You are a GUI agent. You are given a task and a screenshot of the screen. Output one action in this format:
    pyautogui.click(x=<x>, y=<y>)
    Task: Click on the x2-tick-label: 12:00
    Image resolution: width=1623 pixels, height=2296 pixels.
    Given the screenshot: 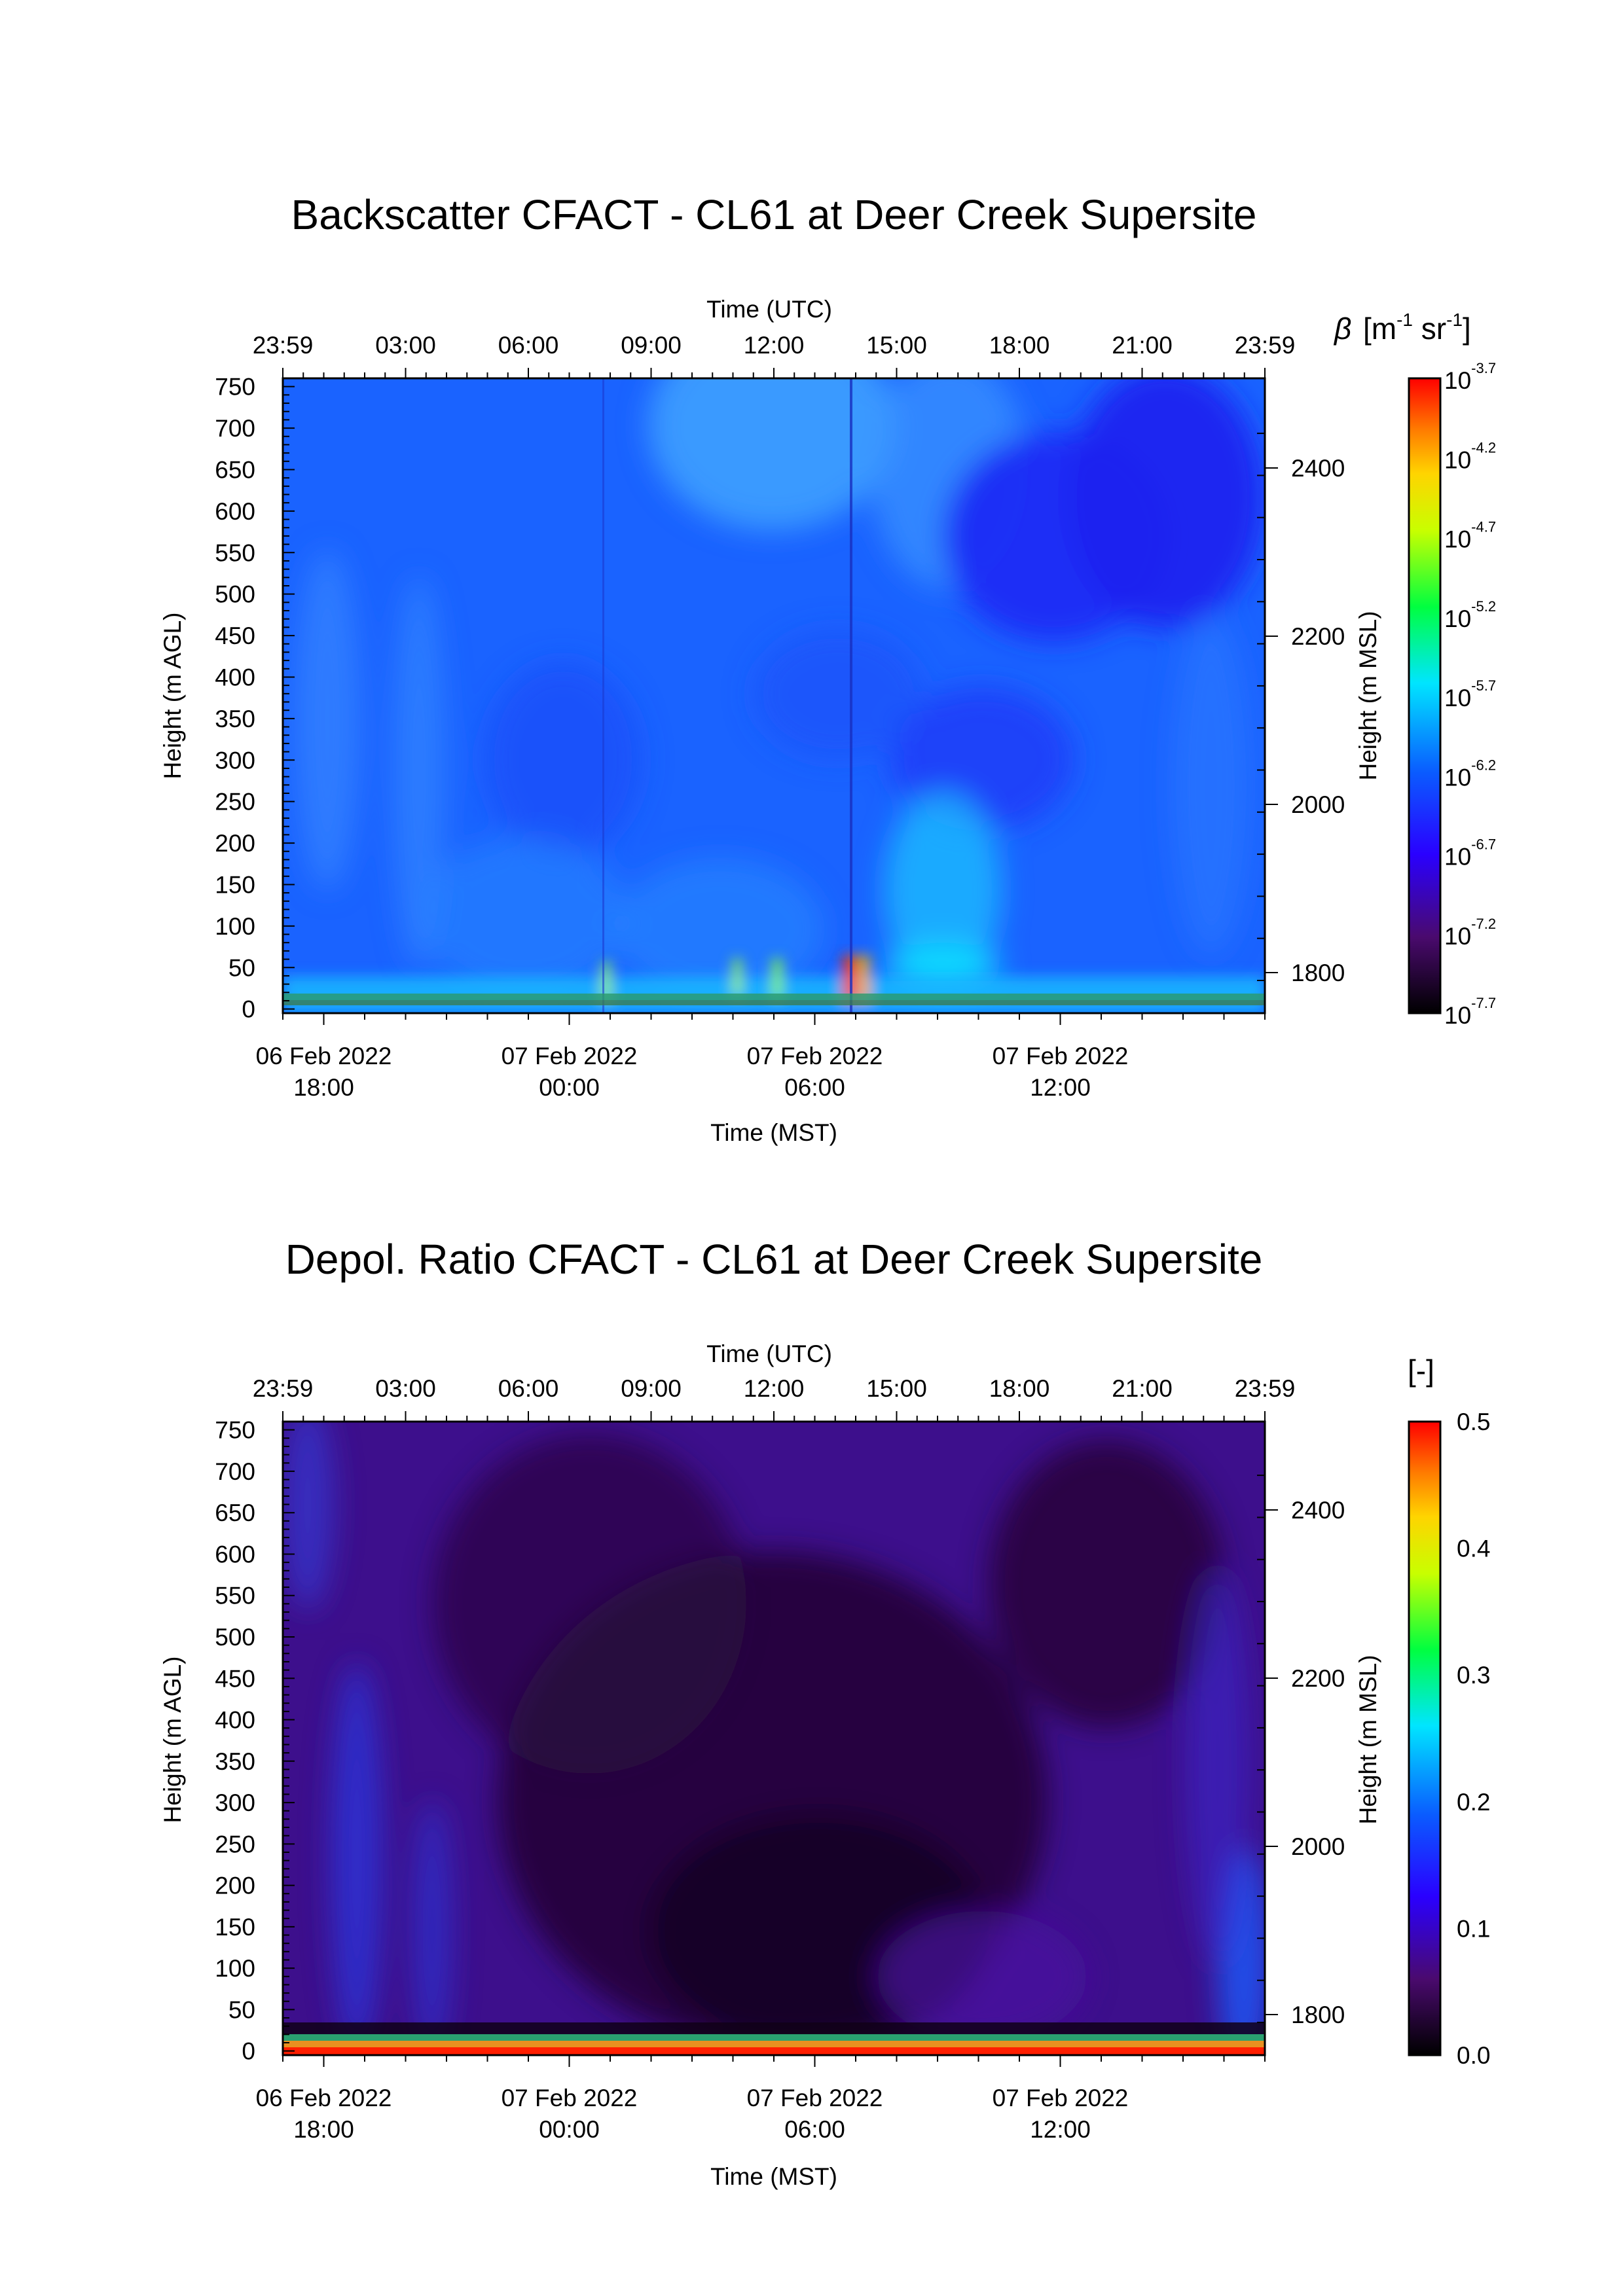 What is the action you would take?
    pyautogui.click(x=774, y=1388)
    